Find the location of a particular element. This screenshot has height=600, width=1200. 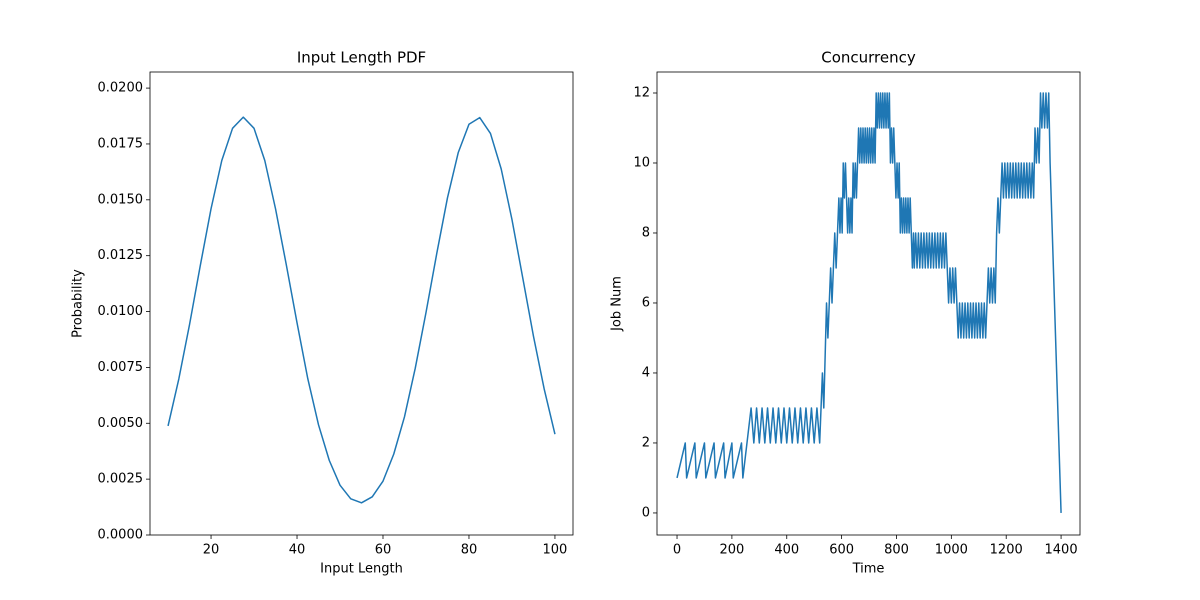

x-tick-label: 100 is located at coordinates (555, 550).